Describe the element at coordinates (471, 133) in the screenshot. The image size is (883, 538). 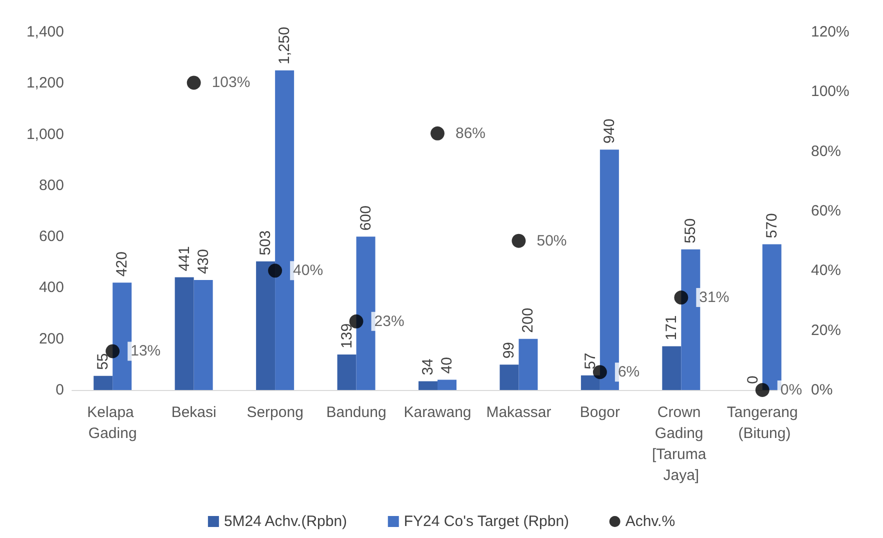
I see `data-label: 86%` at that location.